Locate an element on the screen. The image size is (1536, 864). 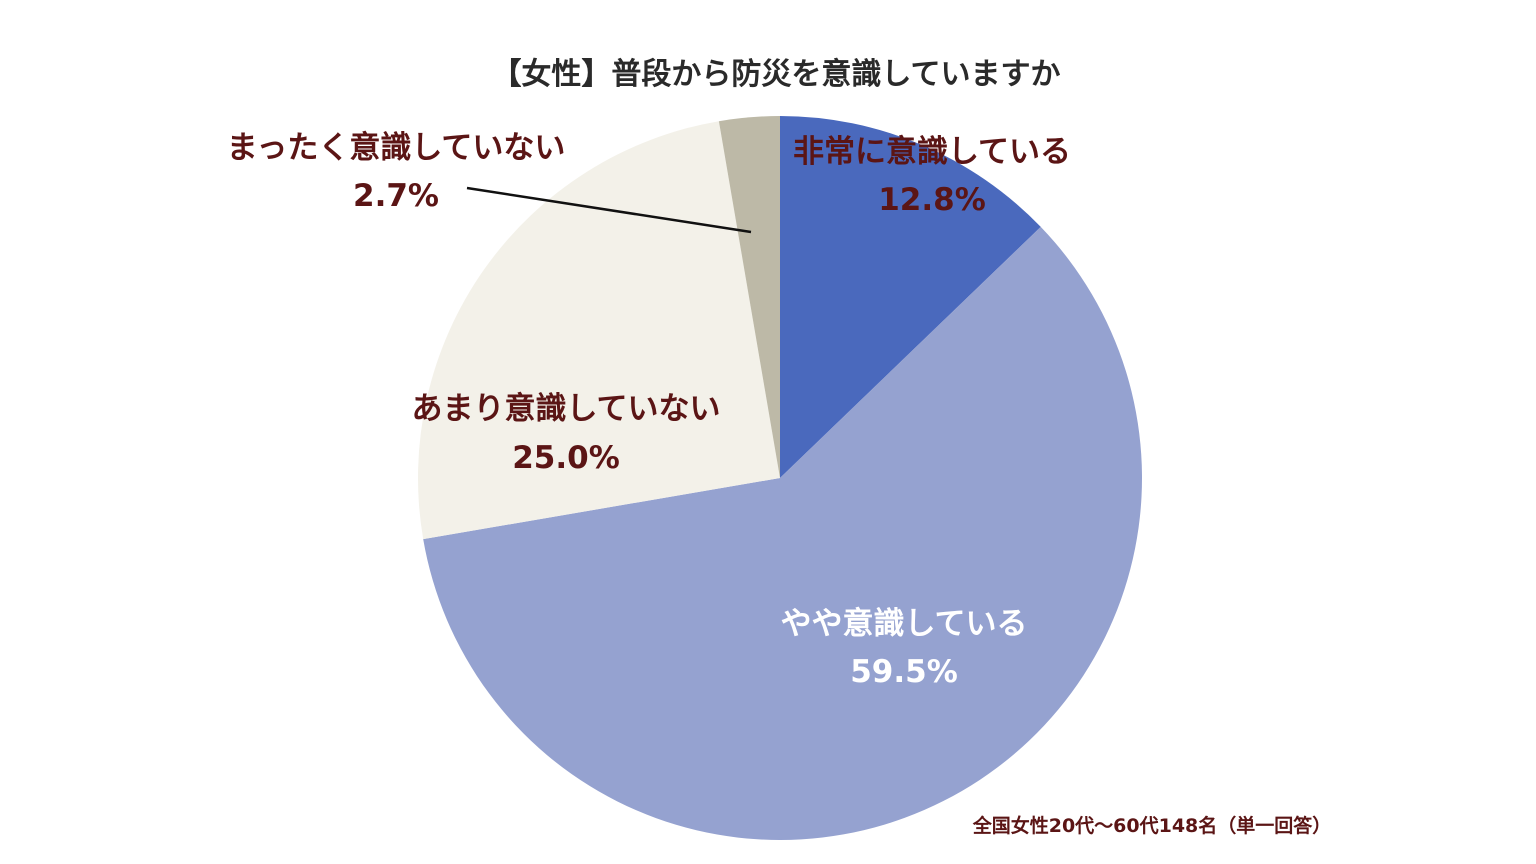
slice-value-0: 12.8% is located at coordinates (932, 200).